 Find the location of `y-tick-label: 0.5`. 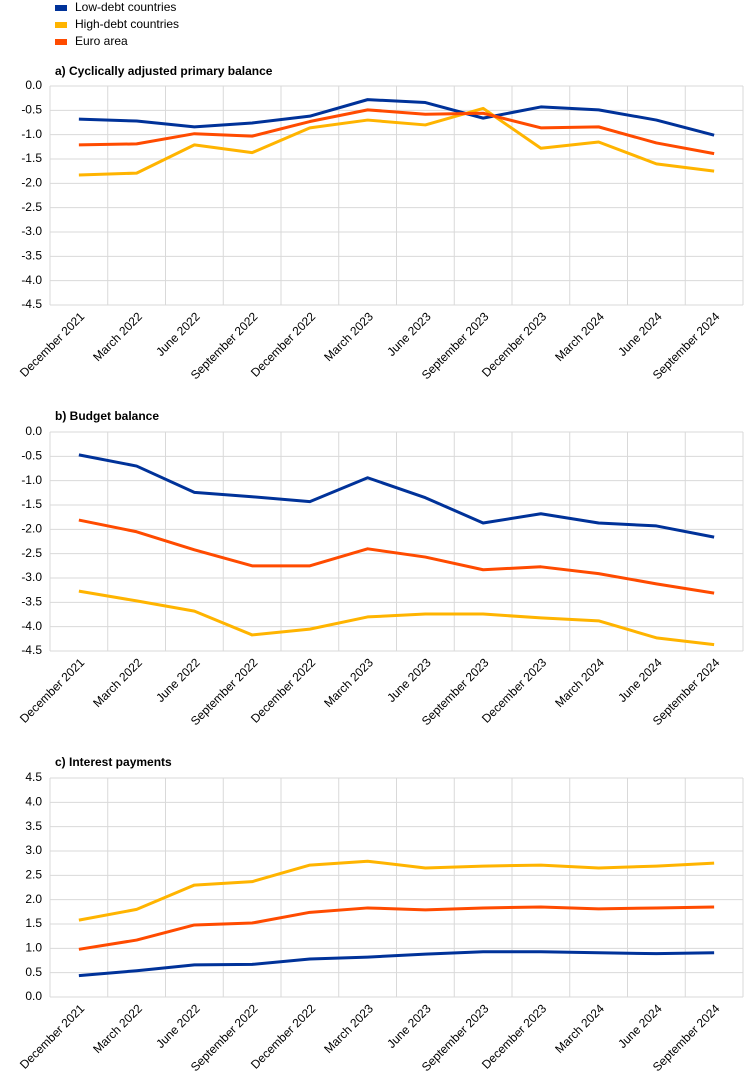

y-tick-label: 0.5 is located at coordinates (33, 972).